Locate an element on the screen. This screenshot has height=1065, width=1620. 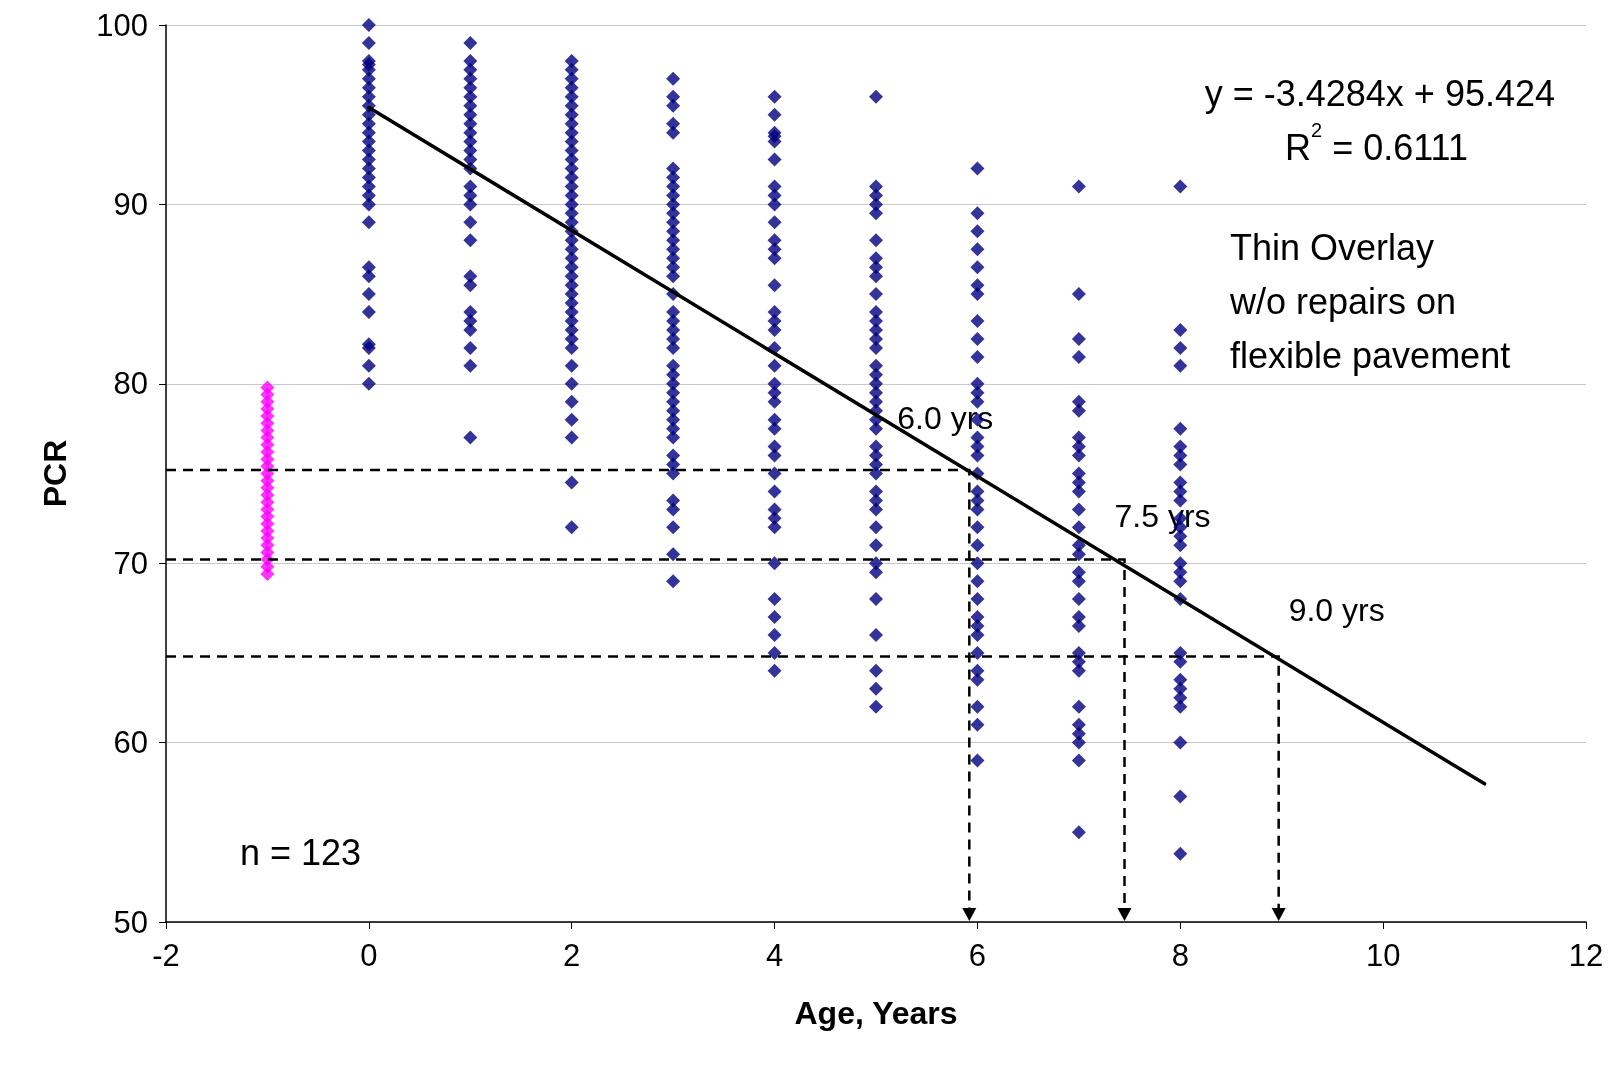
annotation: Thin Overlay w/o repairs on flexible pavement is located at coordinates (1370, 301).